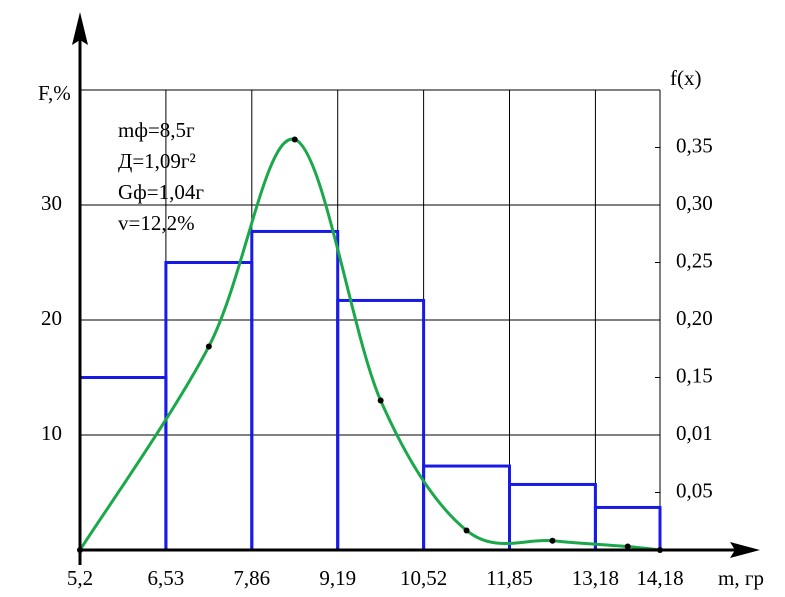  Describe the element at coordinates (80, 28) in the screenshot. I see `y-axis-arrow` at that location.